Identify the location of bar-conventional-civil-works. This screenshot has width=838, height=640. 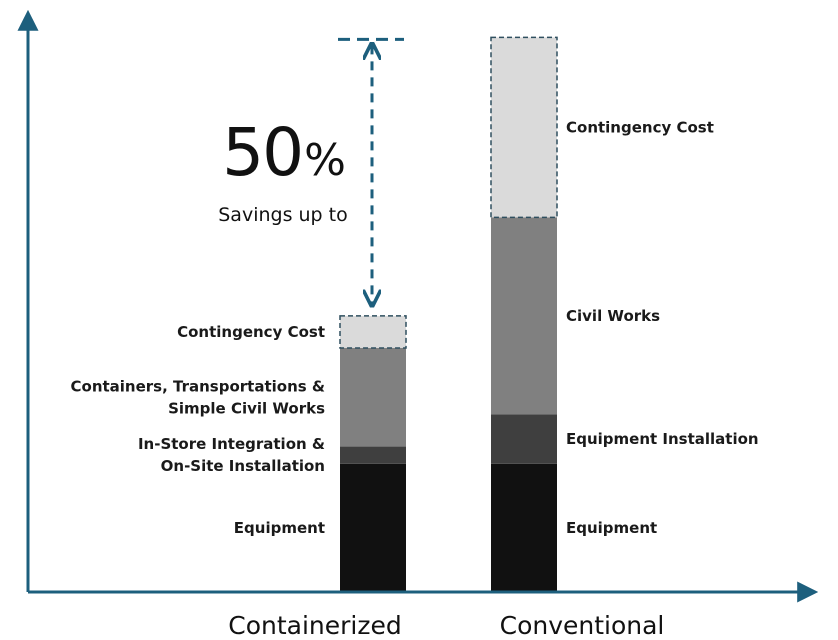
(524, 316).